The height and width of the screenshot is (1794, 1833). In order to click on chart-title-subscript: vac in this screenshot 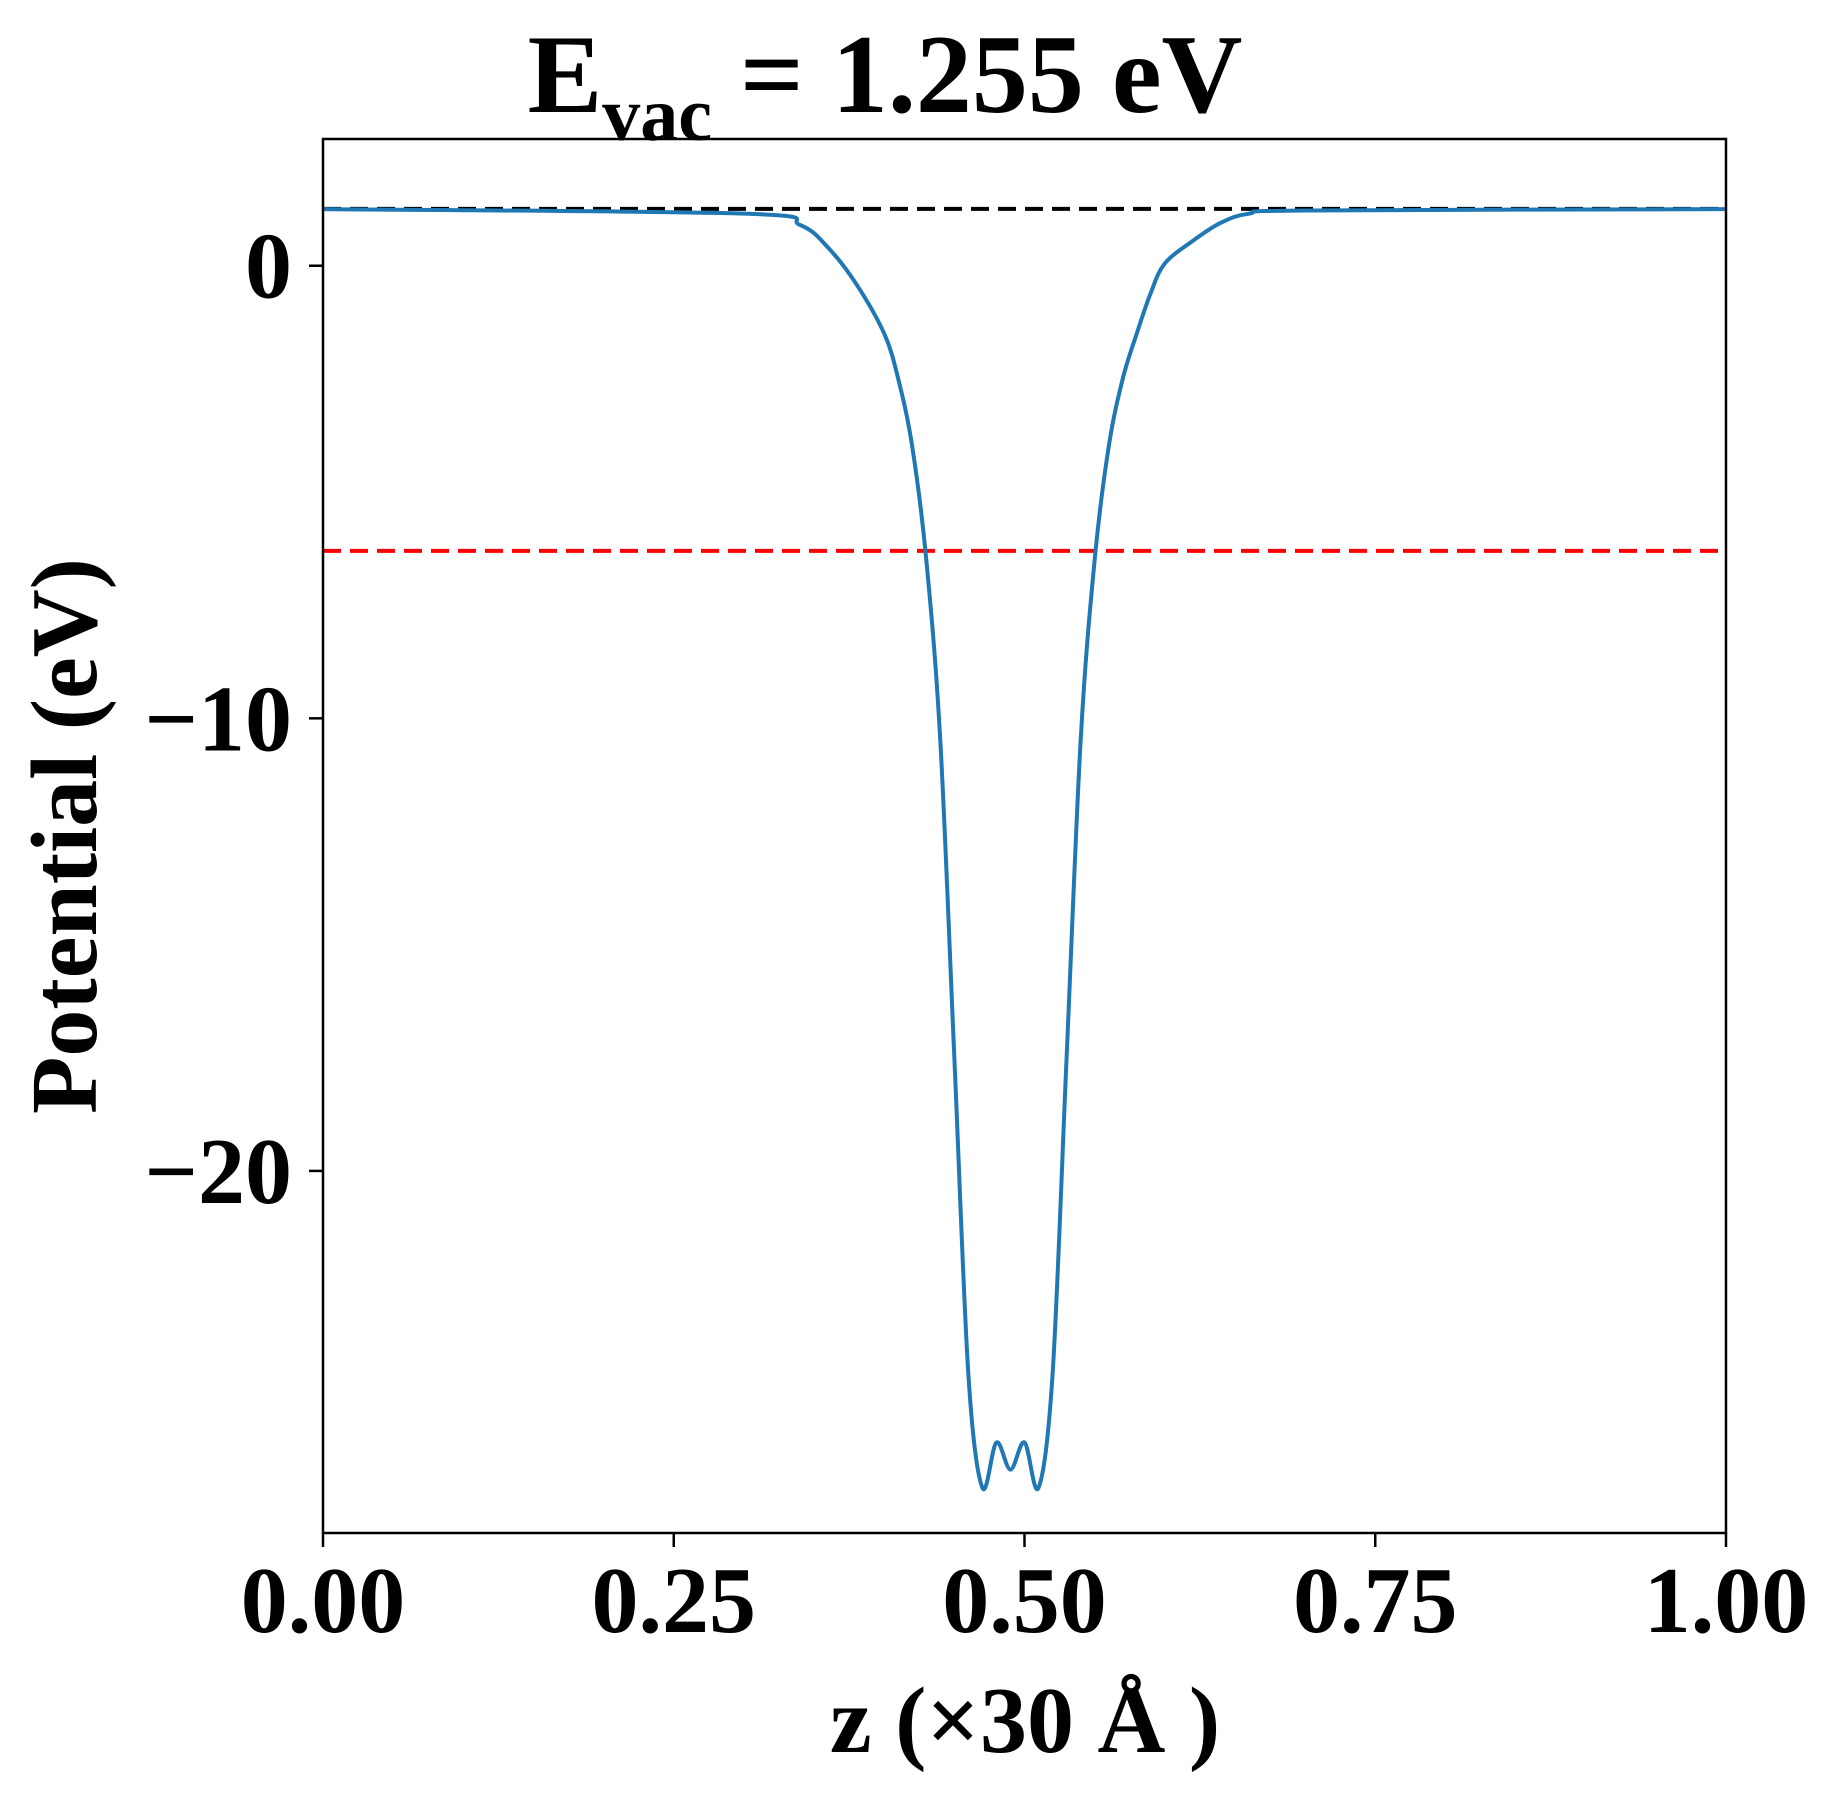, I will do `click(657, 115)`.